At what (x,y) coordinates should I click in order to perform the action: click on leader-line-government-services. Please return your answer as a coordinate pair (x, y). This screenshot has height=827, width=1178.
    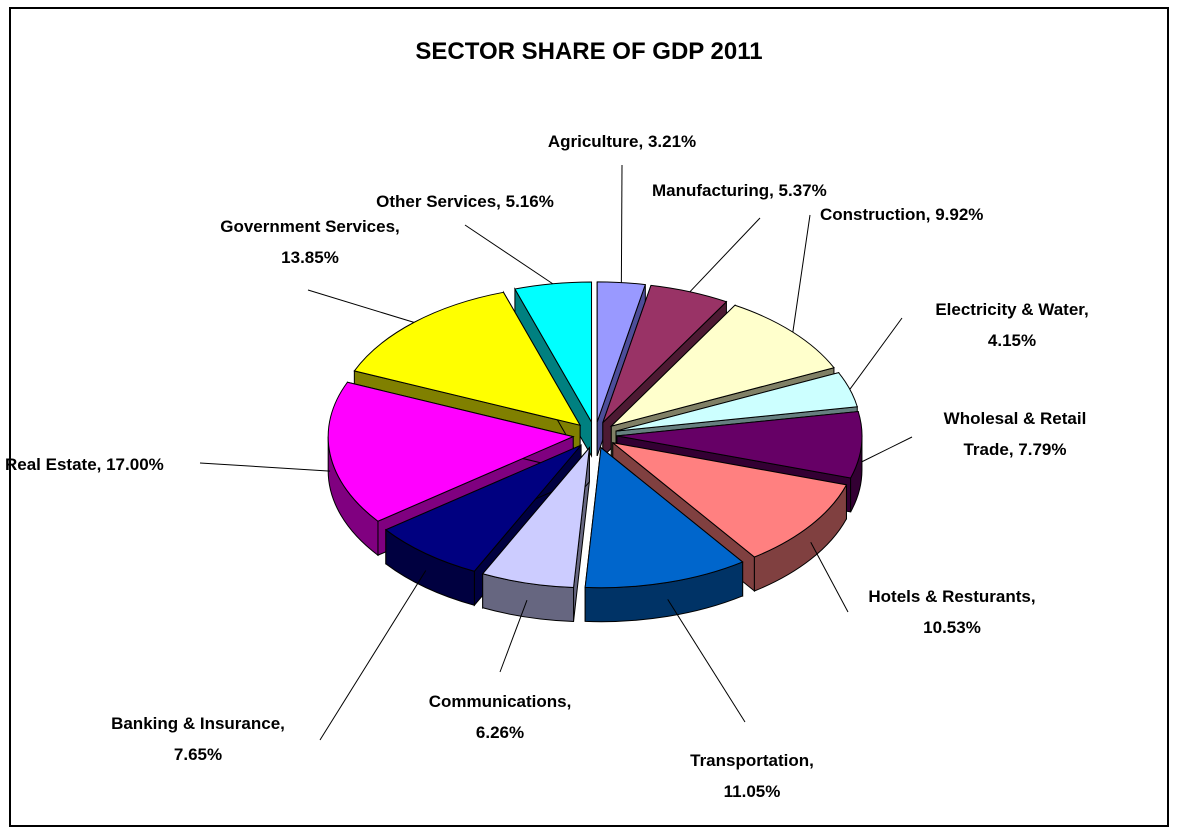
    Looking at the image, I should click on (361, 306).